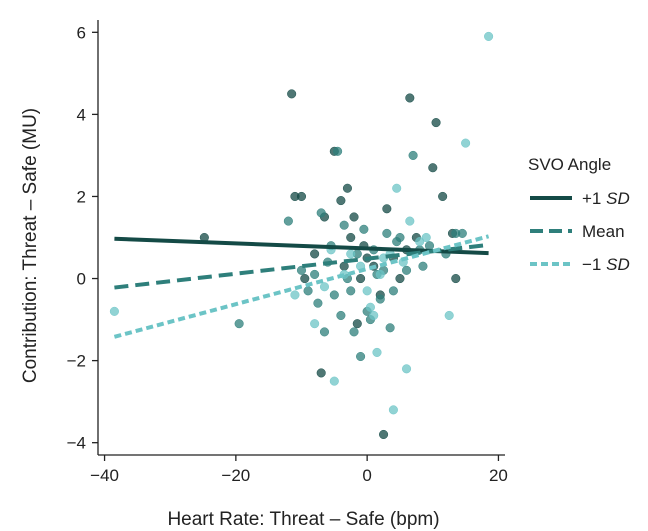 The image size is (648, 531). I want to click on regression-lines-layer, so click(301, 286).